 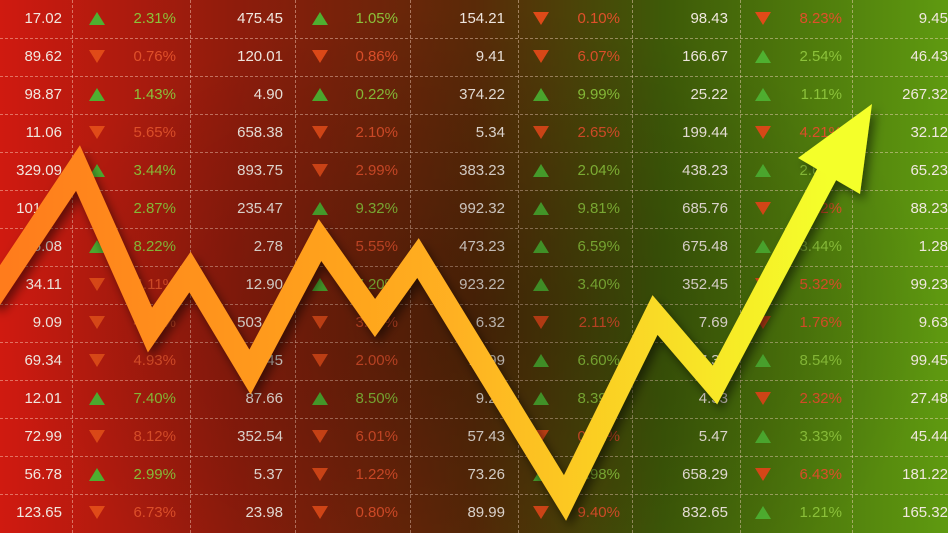 What do you see at coordinates (353, 513) in the screenshot?
I see `percent-change: 0.80%` at bounding box center [353, 513].